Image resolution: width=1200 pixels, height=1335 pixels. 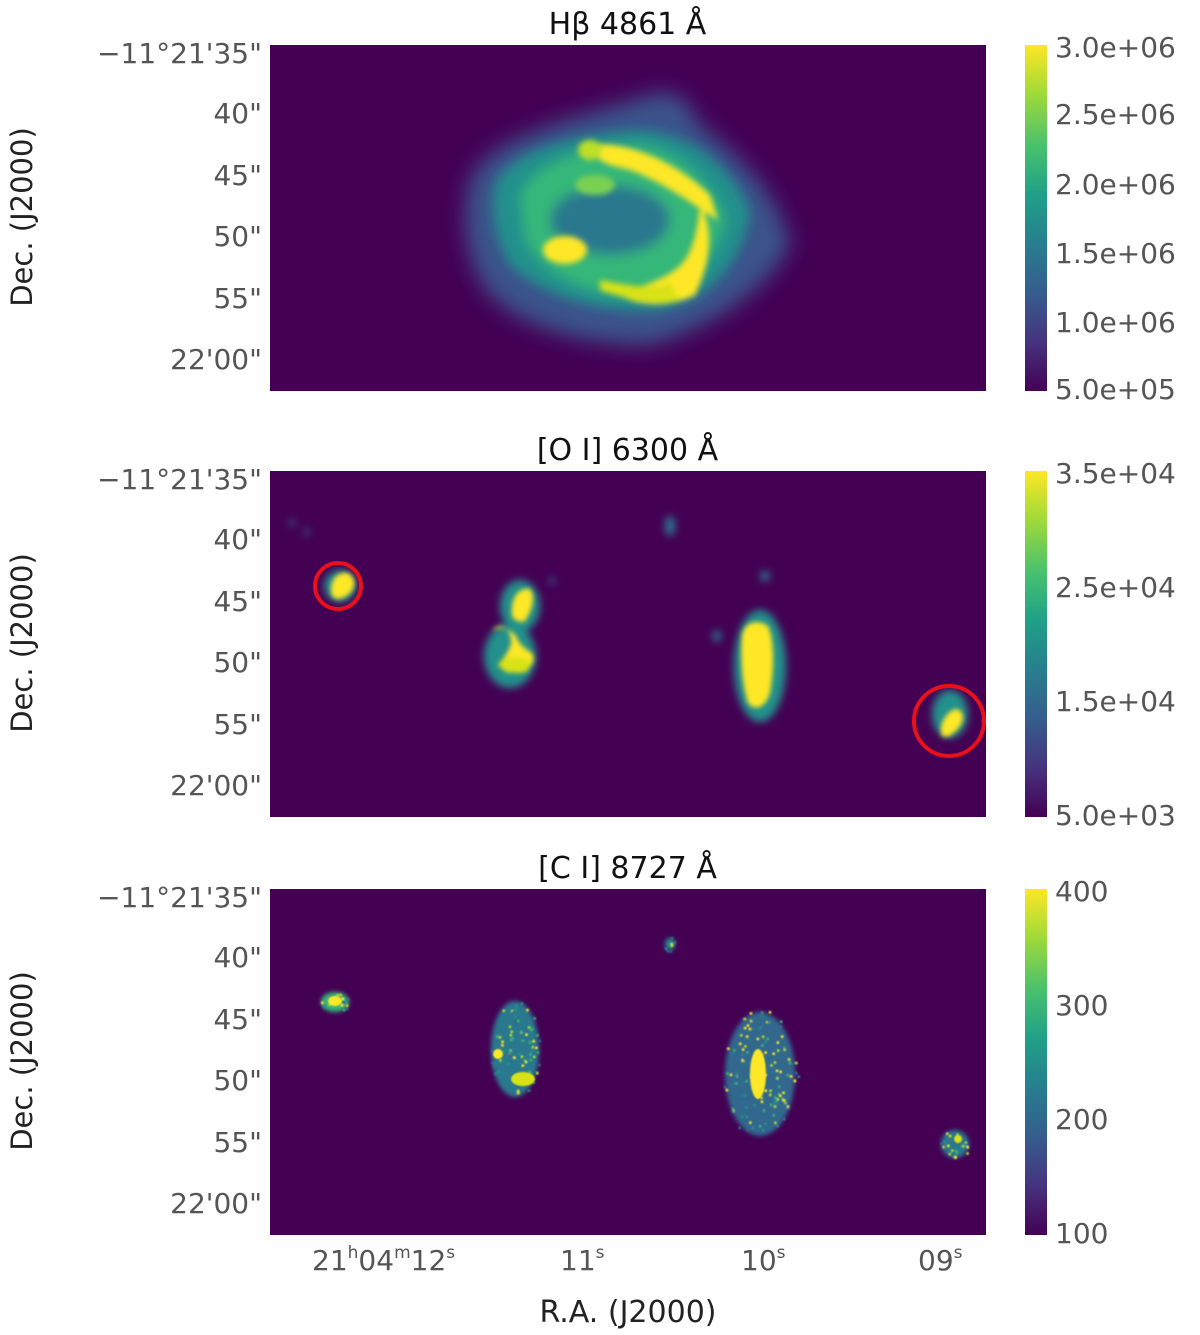 What do you see at coordinates (582, 1260) in the screenshot?
I see `x-tick: 11s` at bounding box center [582, 1260].